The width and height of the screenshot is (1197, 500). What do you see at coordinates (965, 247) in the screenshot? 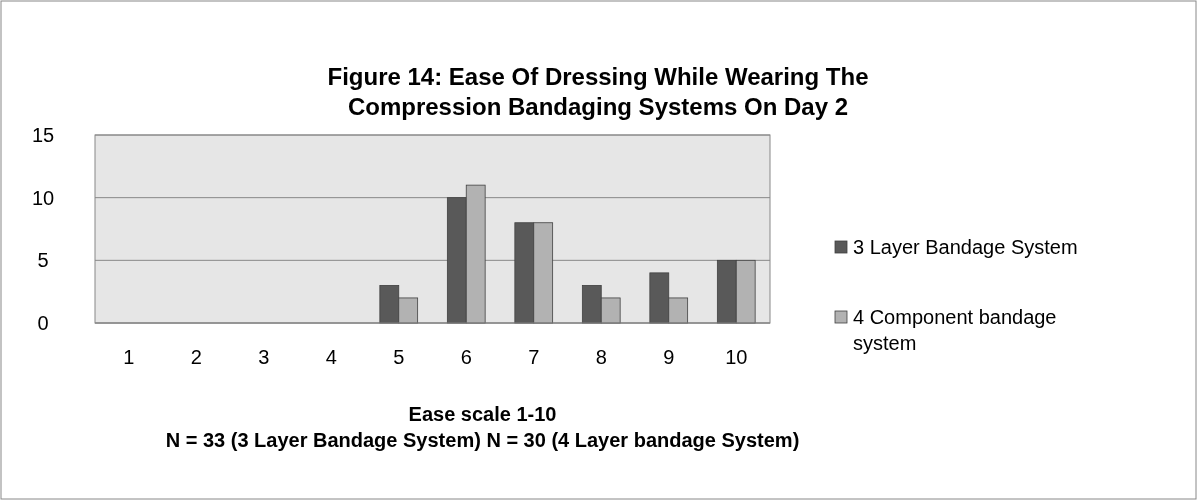
I see `legend-label: 3 Layer Bandage System` at bounding box center [965, 247].